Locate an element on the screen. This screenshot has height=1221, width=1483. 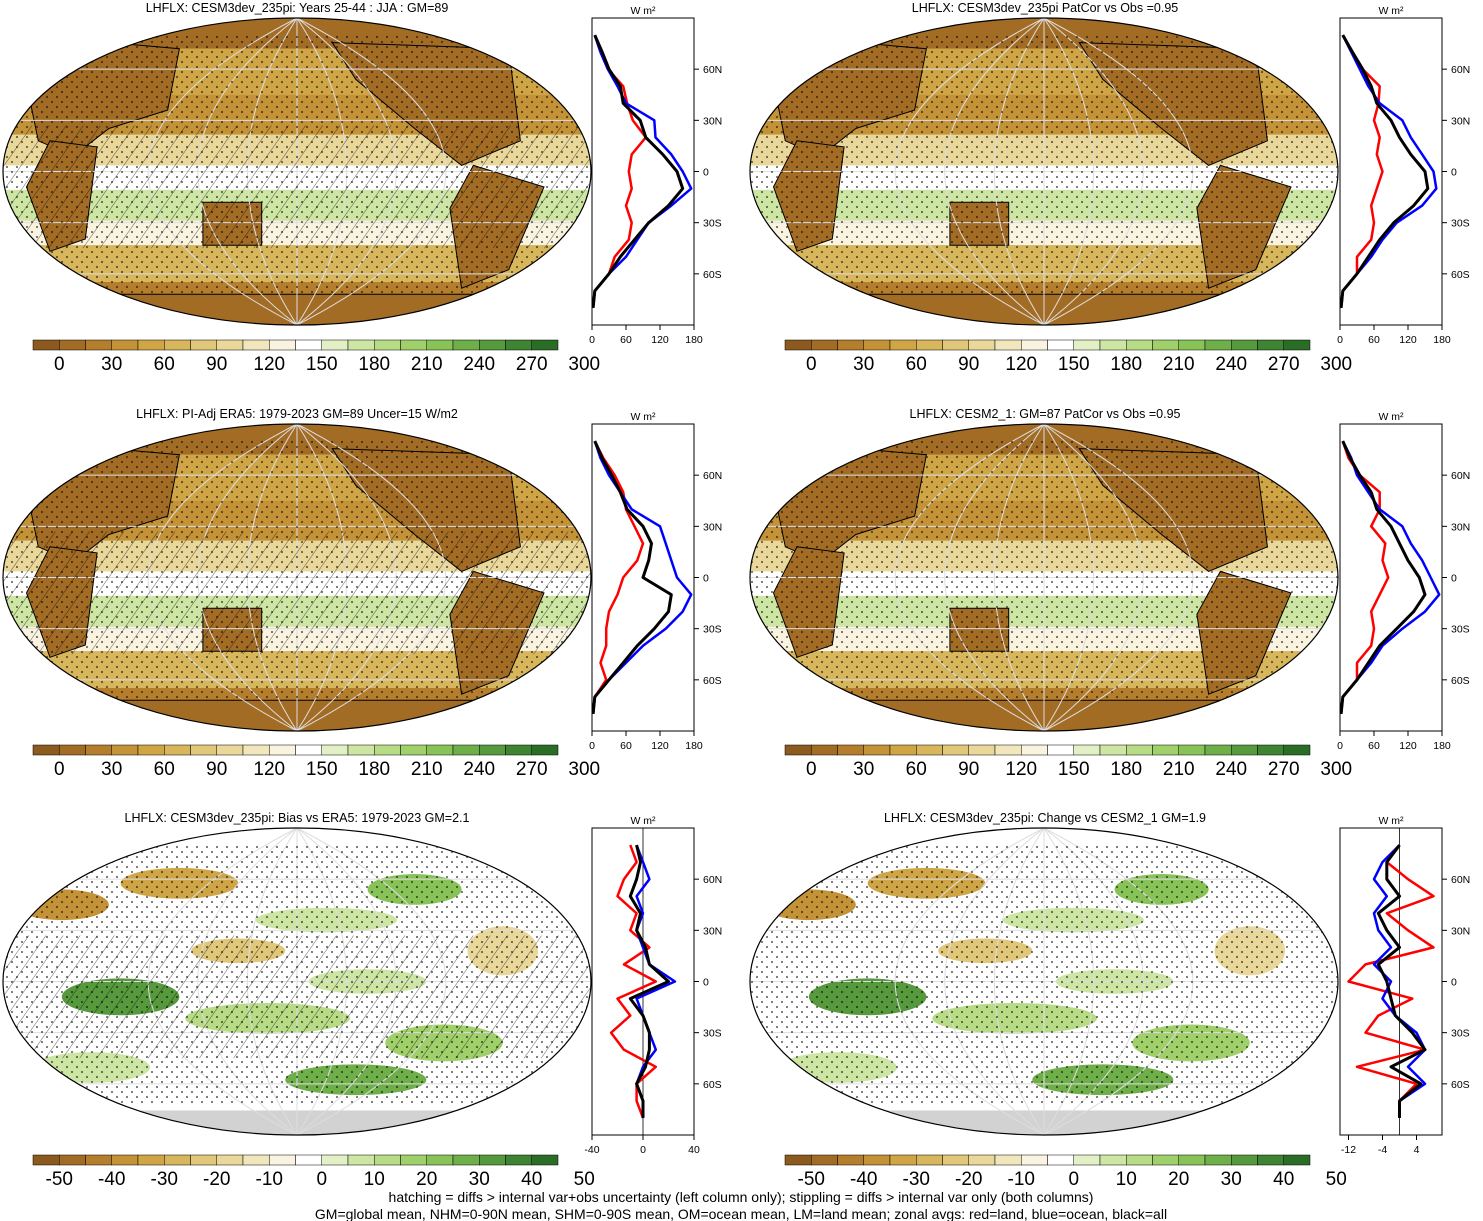
colorbar-label: -10 is located at coordinates (269, 1179).